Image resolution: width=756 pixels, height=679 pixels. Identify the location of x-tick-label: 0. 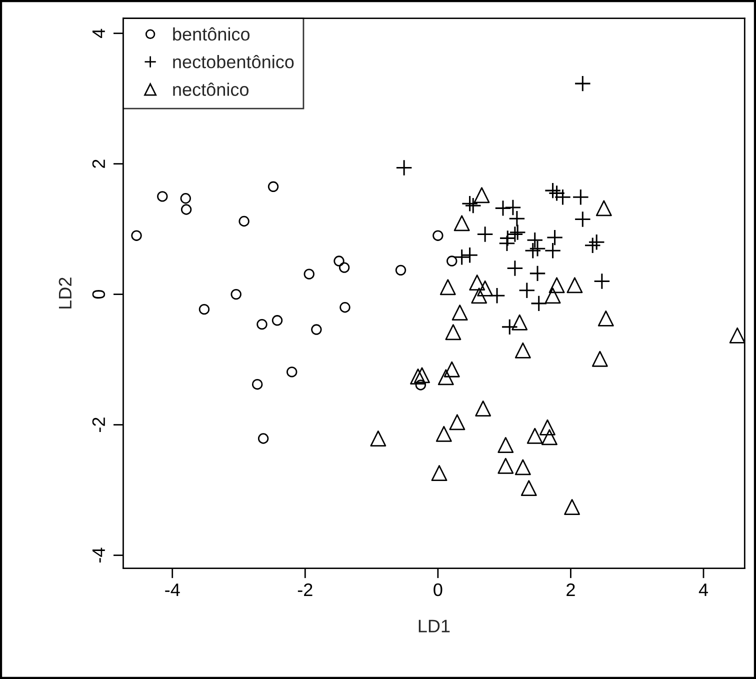
(438, 589).